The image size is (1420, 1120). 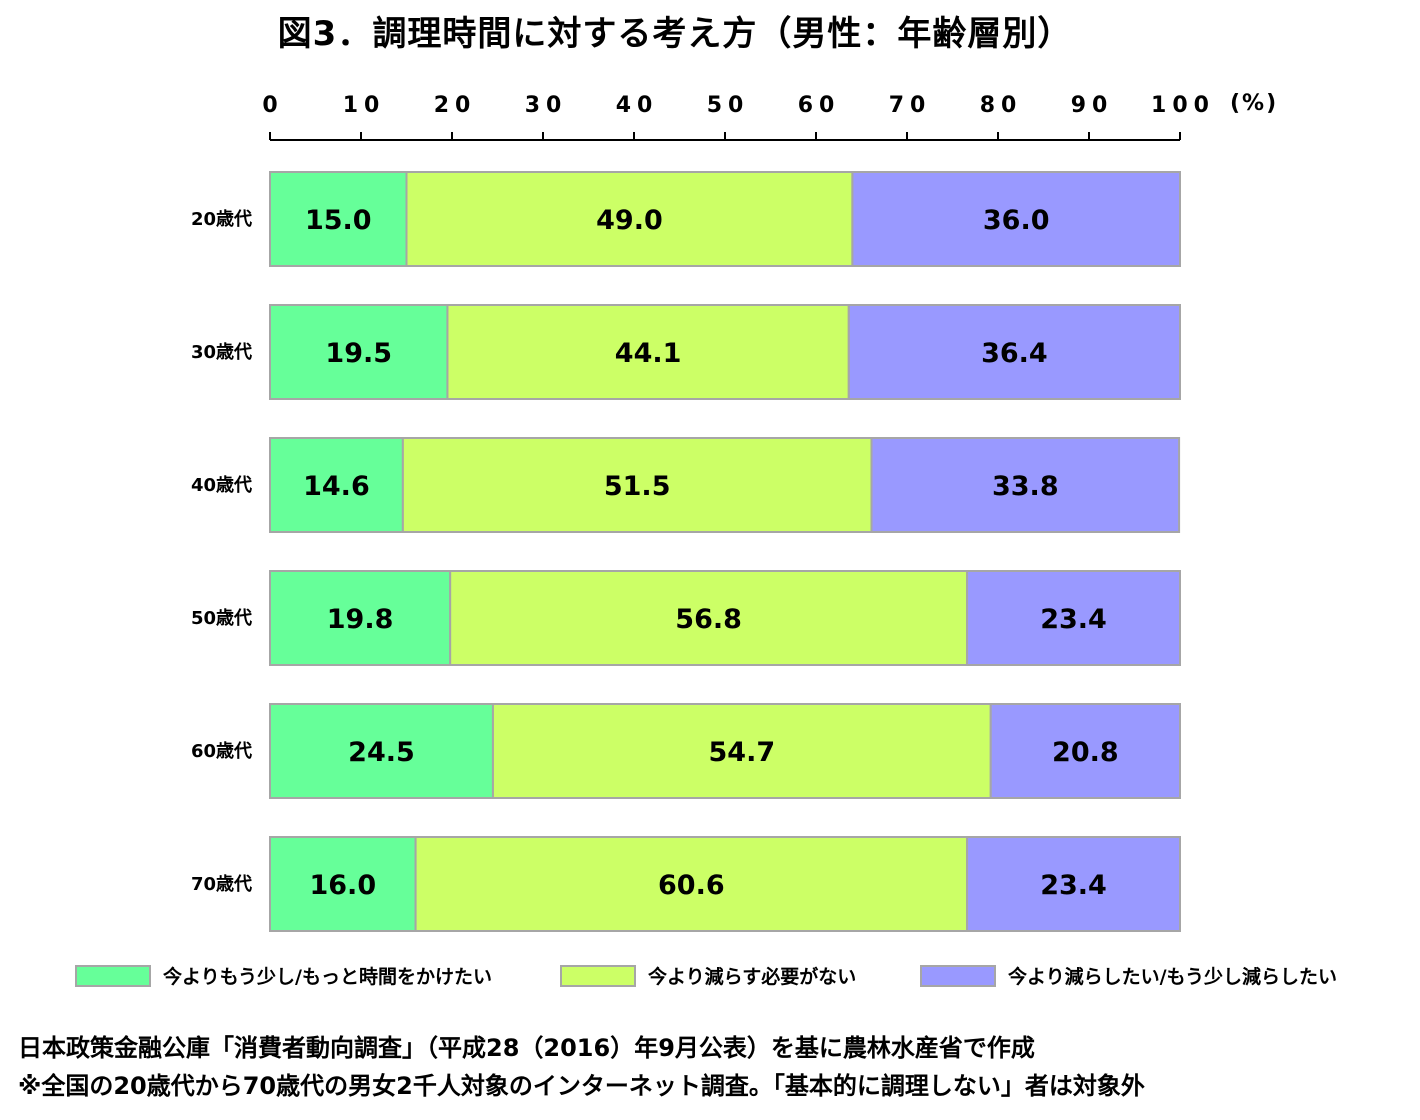 What do you see at coordinates (455, 105) in the screenshot?
I see `x-tick-label: 20` at bounding box center [455, 105].